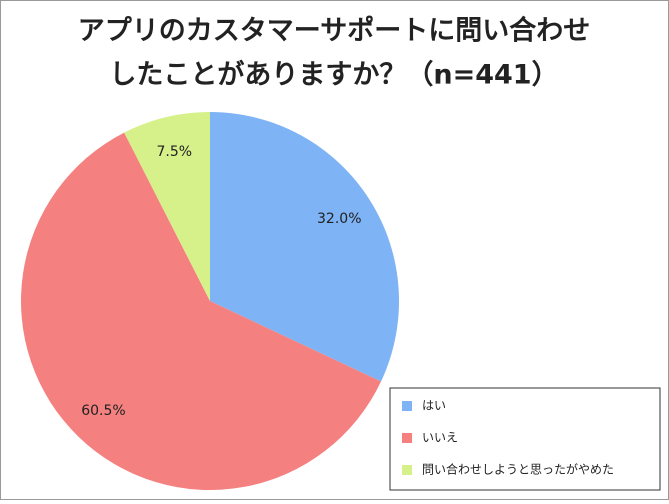  What do you see at coordinates (339, 219) in the screenshot?
I see `data-label: 32.0%` at bounding box center [339, 219].